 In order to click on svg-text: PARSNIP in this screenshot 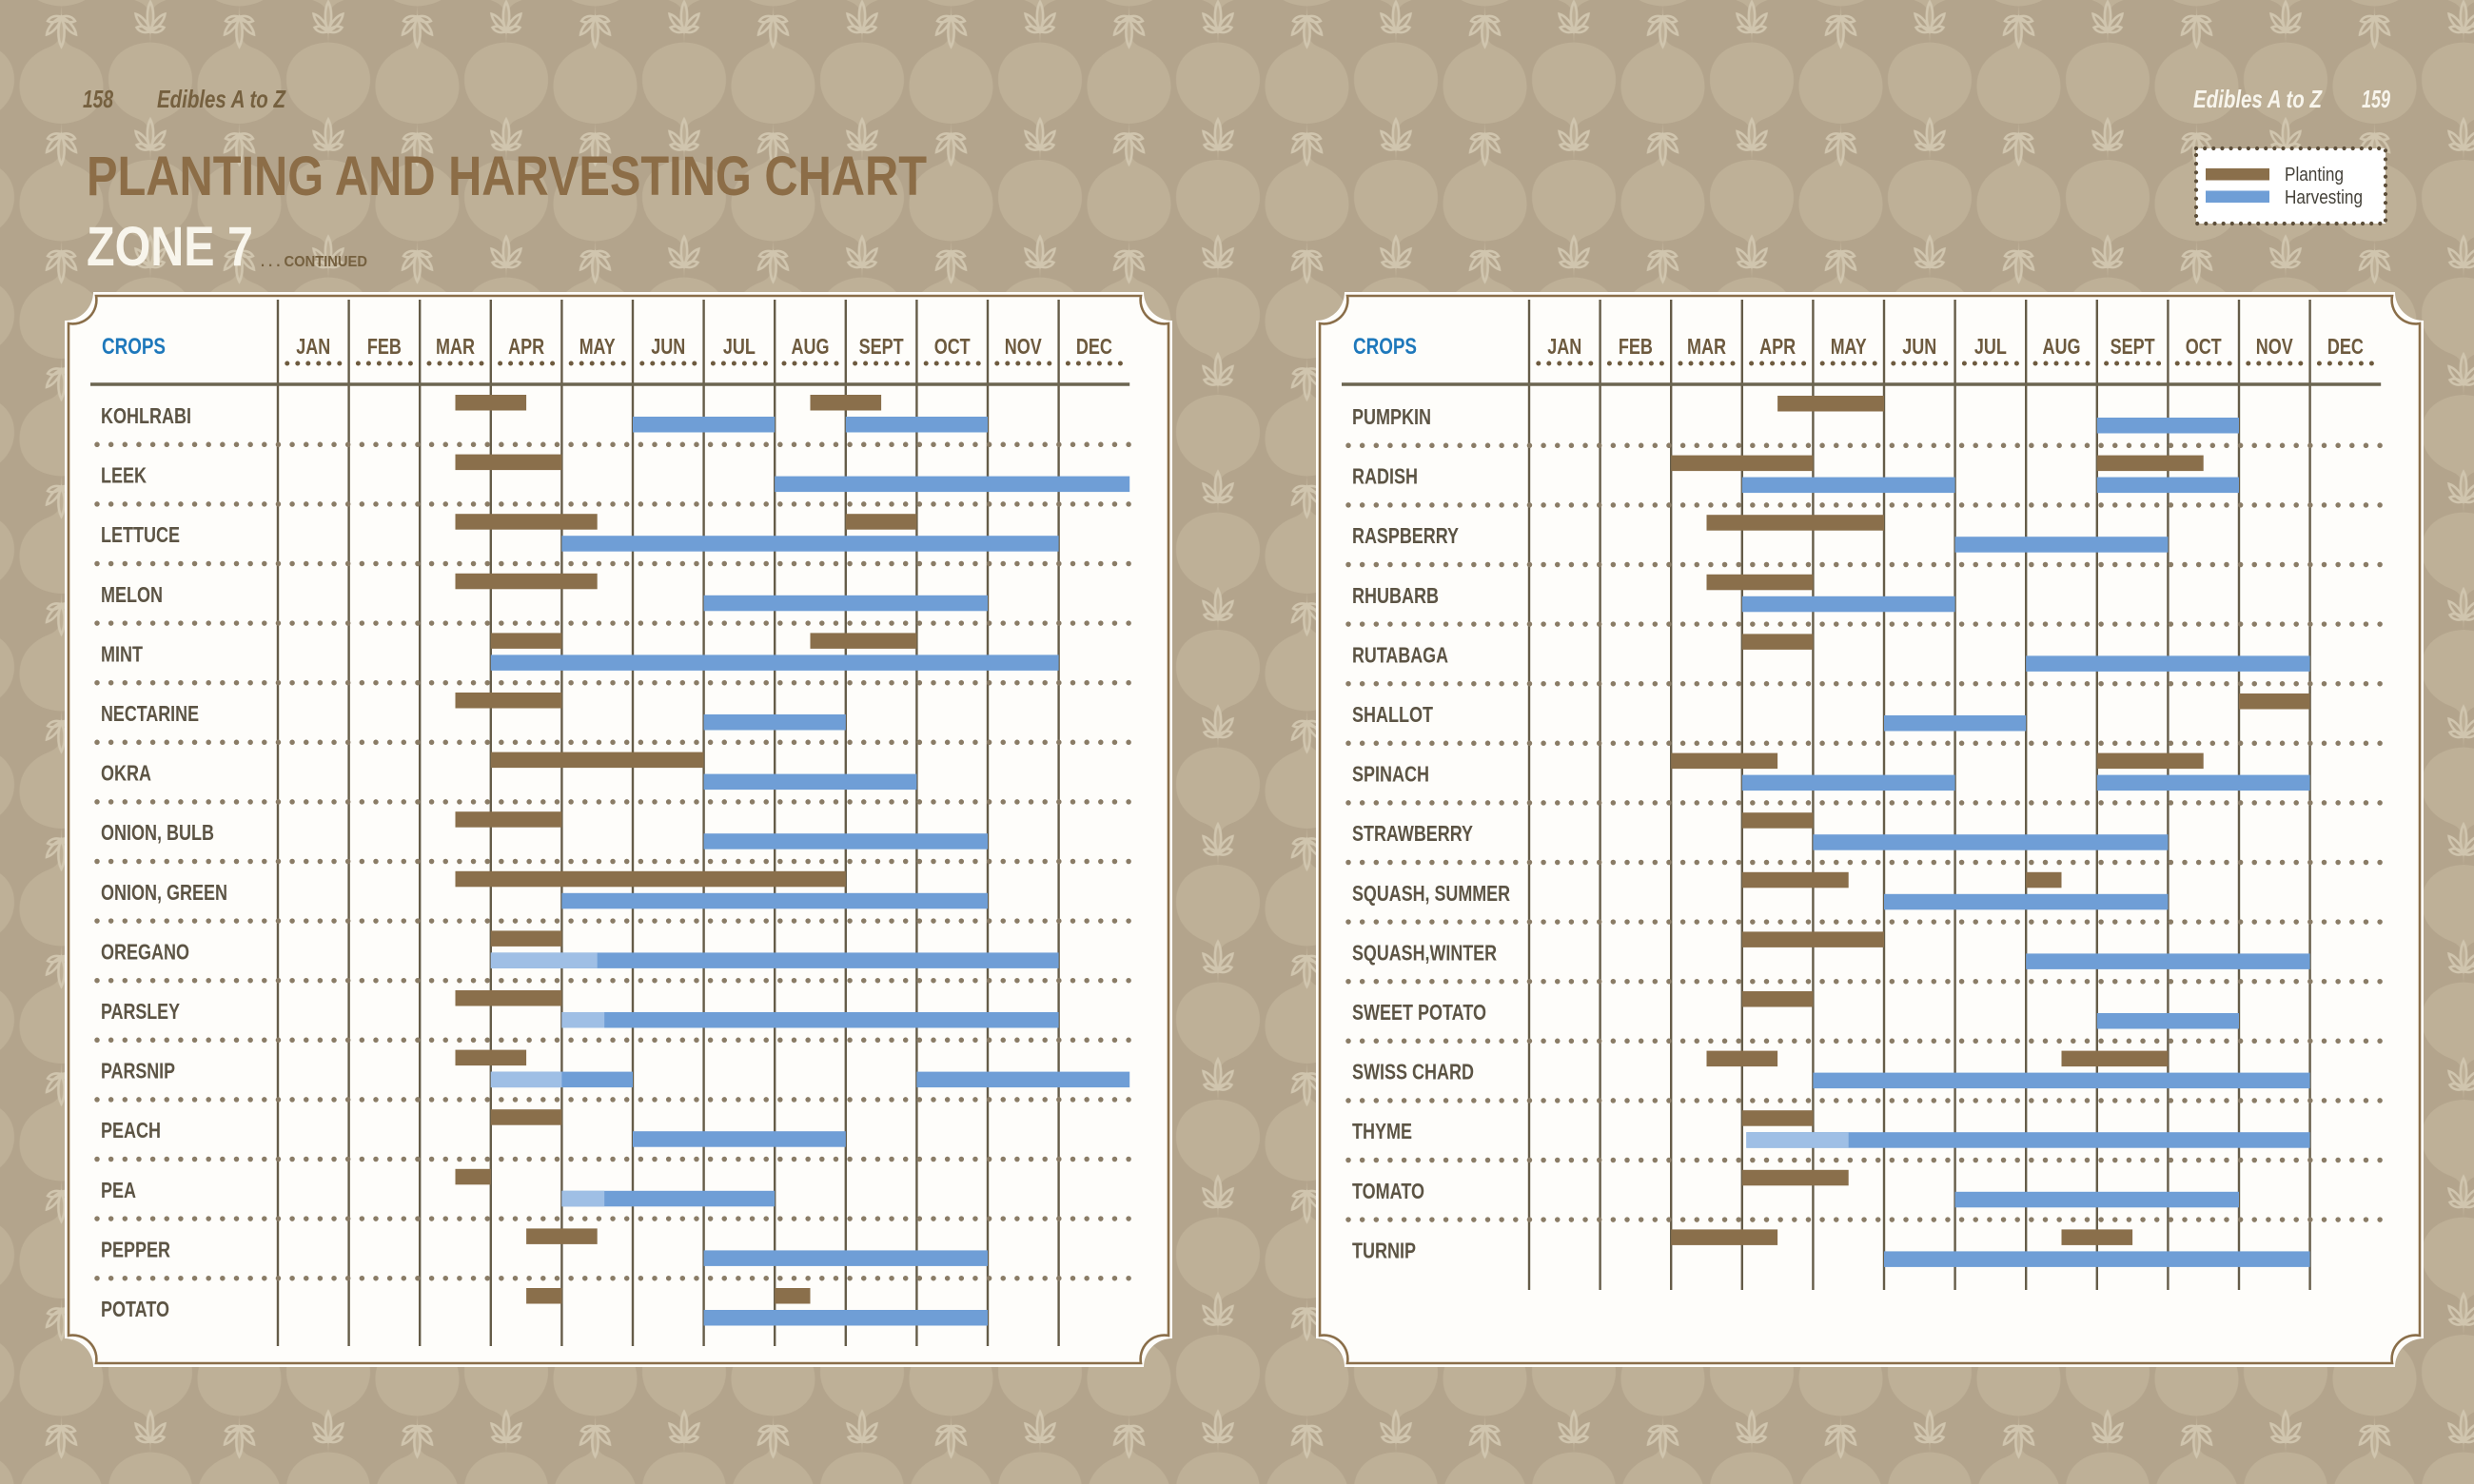, I will do `click(138, 1071)`.